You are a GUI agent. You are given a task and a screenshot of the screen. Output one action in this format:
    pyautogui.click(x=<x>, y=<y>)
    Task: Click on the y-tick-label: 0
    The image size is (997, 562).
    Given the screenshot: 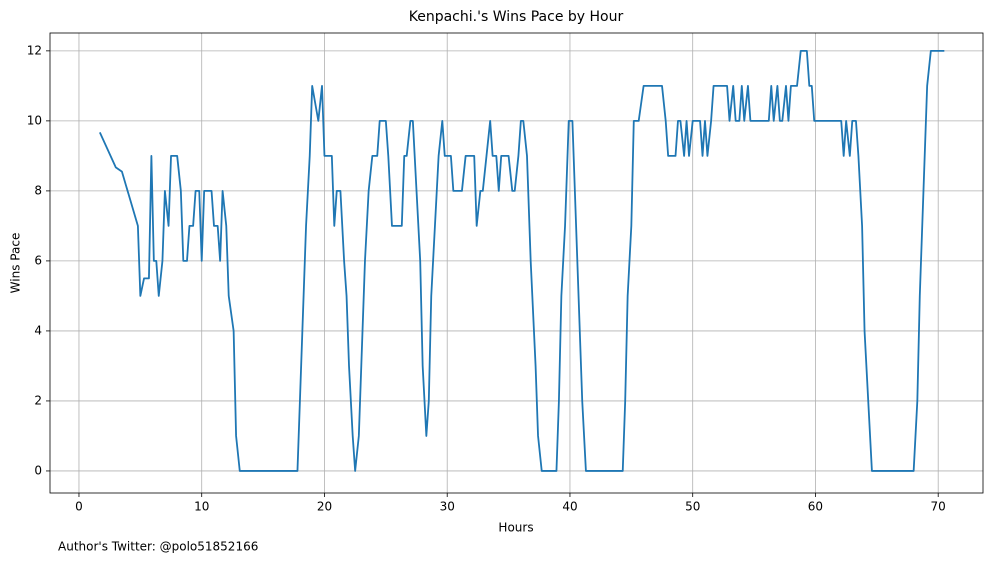 What is the action you would take?
    pyautogui.click(x=38, y=470)
    